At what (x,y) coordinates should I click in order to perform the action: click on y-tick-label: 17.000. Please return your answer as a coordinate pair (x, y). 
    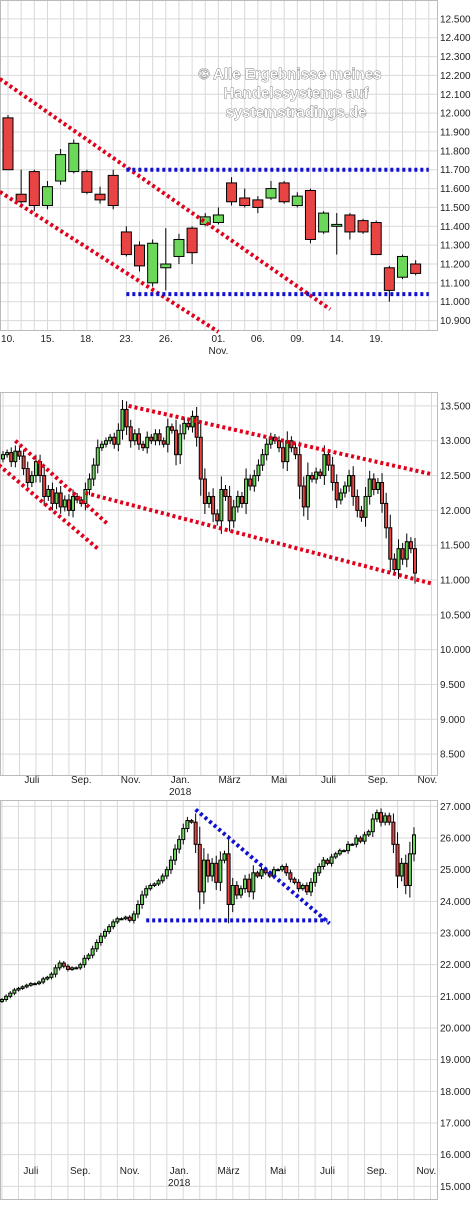
    Looking at the image, I should click on (455, 1124).